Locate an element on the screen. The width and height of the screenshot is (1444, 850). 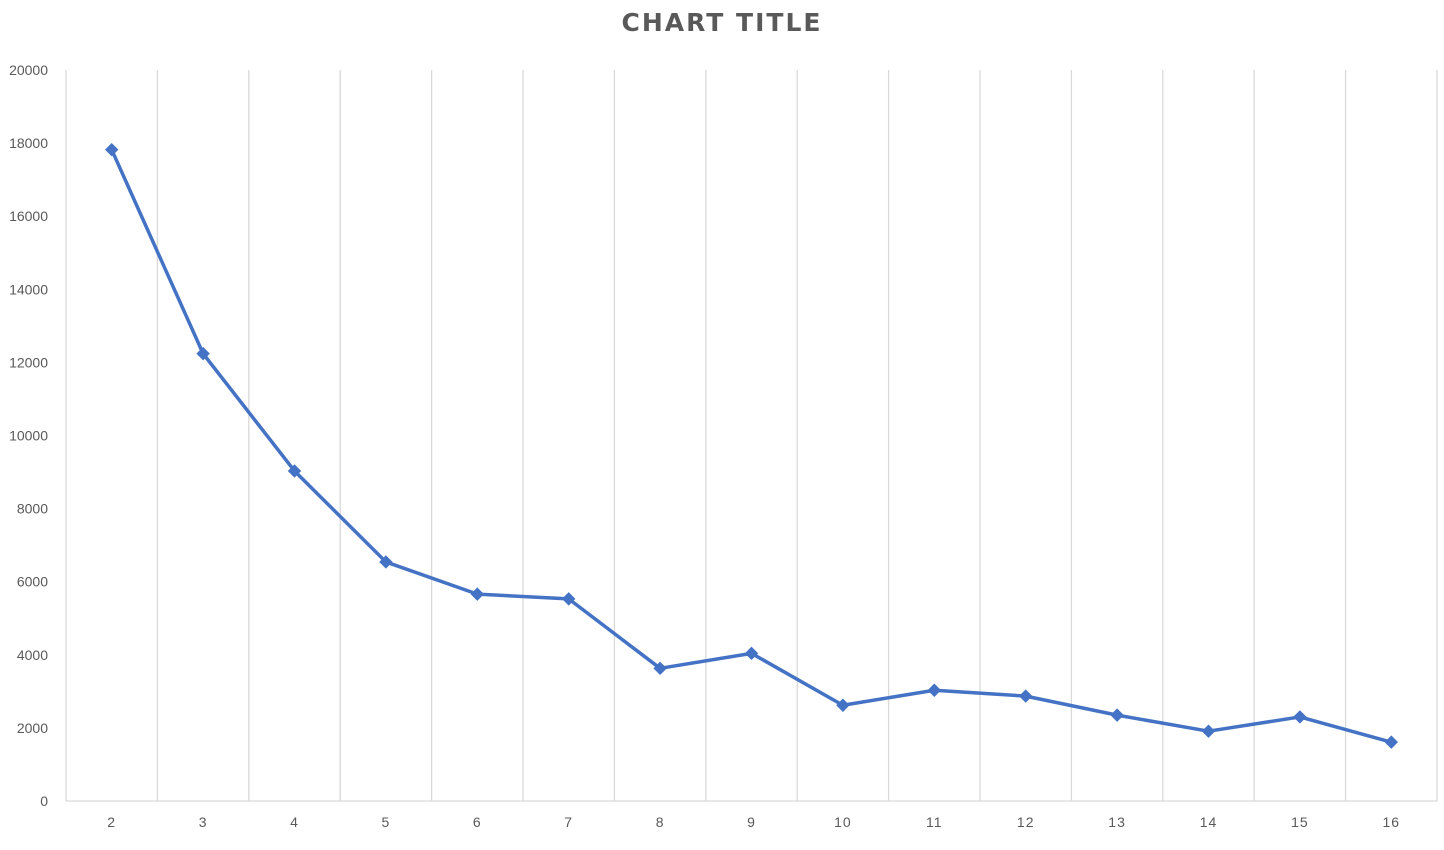
x-tick-label: 3 is located at coordinates (203, 822).